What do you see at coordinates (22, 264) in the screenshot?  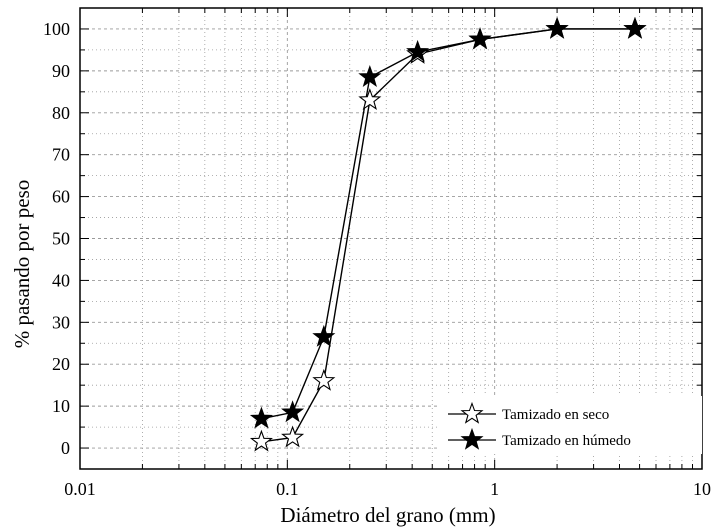 I see `y-axis-label: % pasando por peso` at bounding box center [22, 264].